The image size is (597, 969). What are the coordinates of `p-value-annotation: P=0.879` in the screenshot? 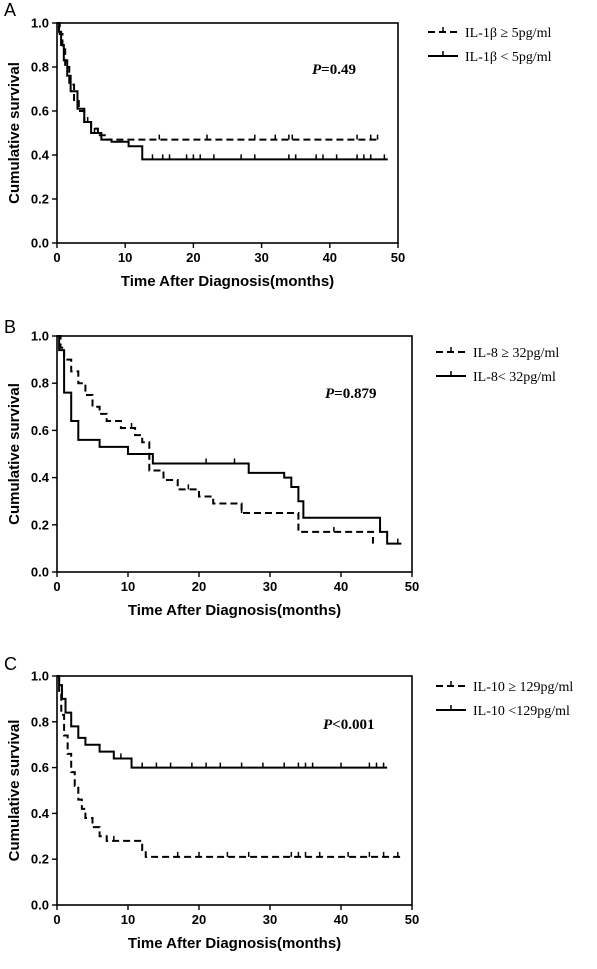 It's located at (350, 394).